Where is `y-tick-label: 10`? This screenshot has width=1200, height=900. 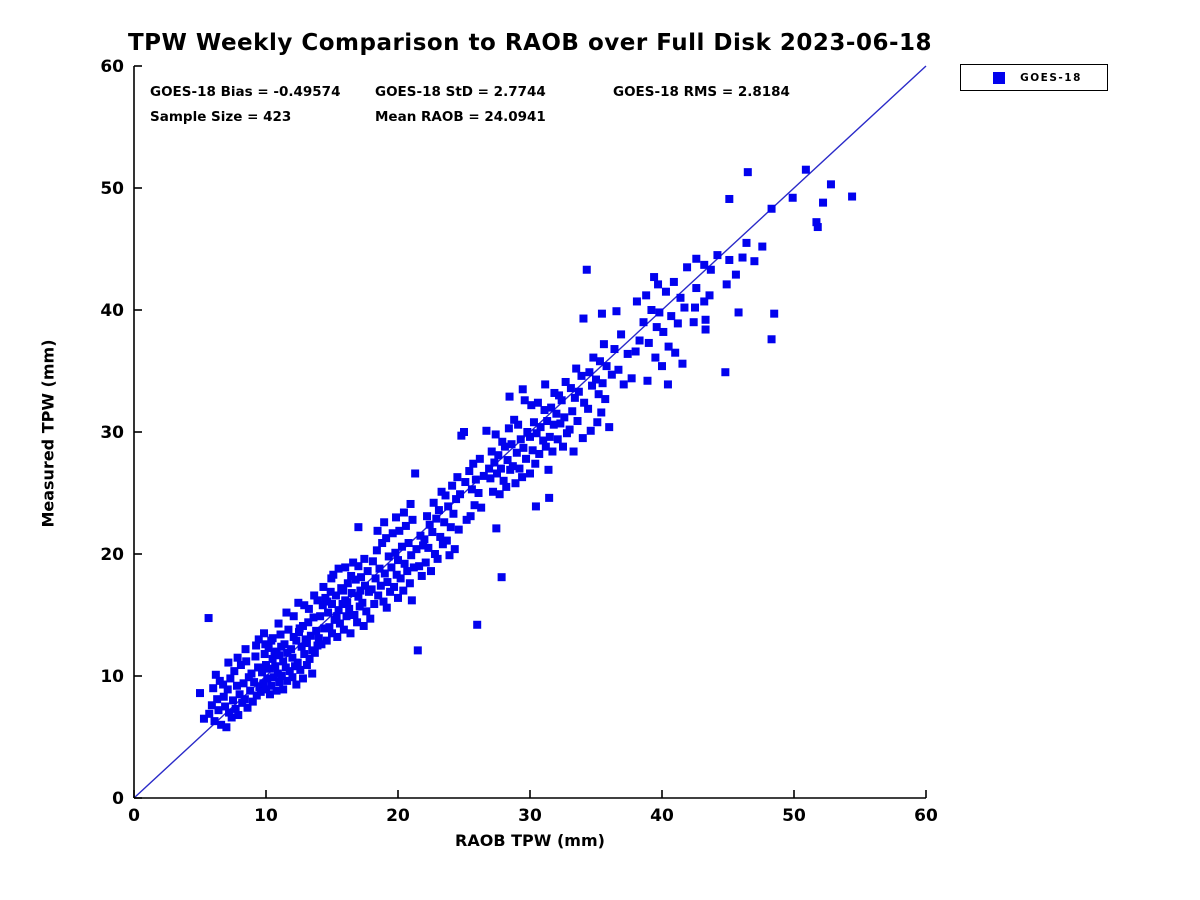 y-tick-label: 10 is located at coordinates (112, 677).